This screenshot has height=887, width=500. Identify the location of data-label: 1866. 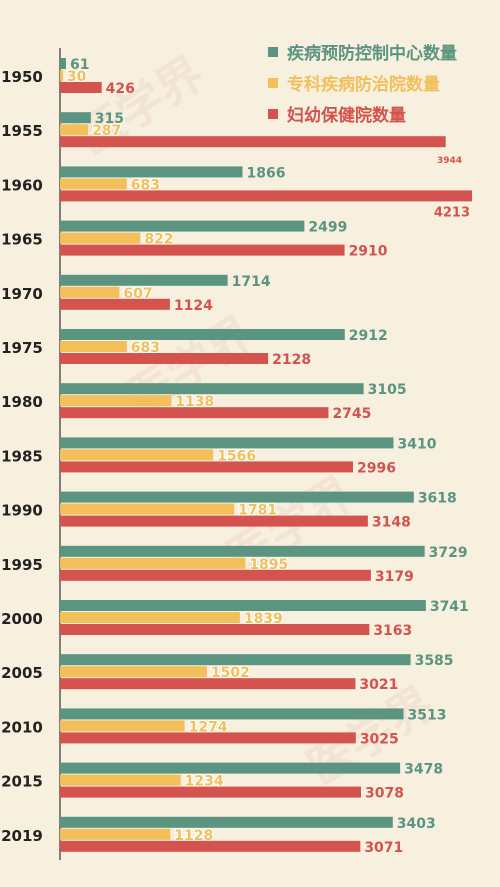
(265, 173).